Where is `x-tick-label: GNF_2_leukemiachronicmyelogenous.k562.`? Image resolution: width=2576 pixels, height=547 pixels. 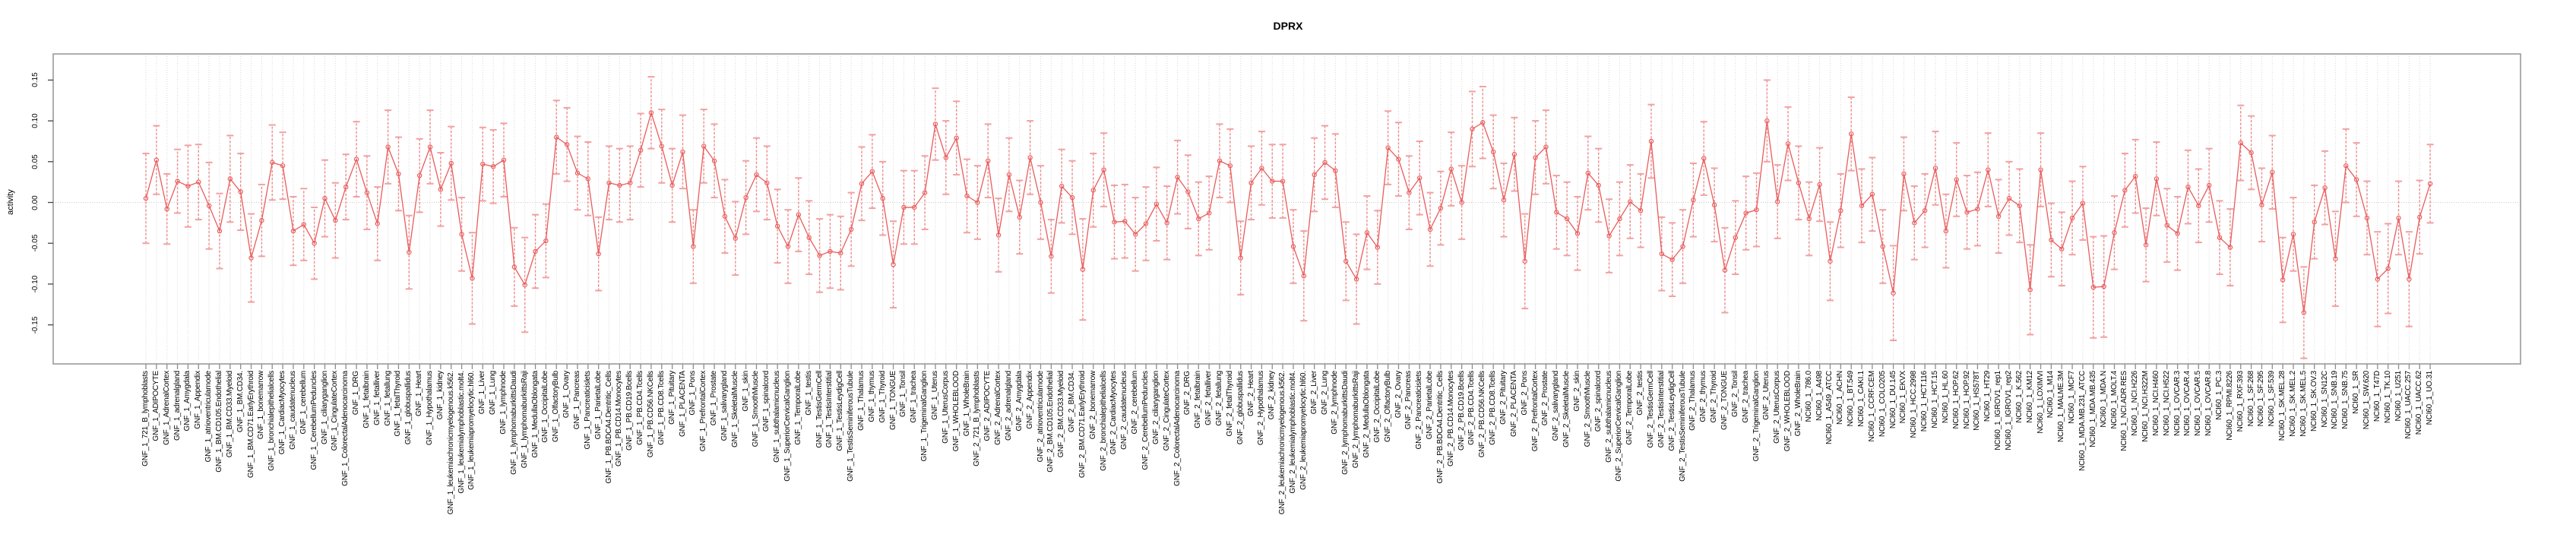 x-tick-label: GNF_2_leukemiachronicmyelogenous.k562. is located at coordinates (1282, 443).